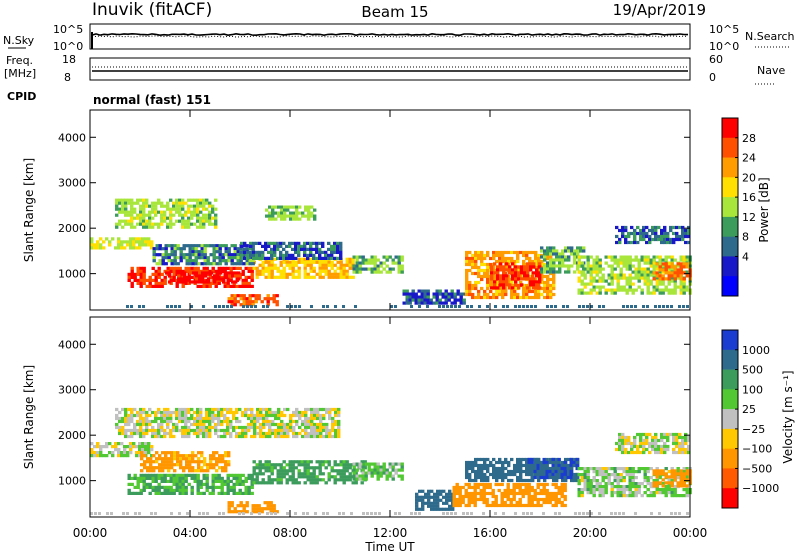 The width and height of the screenshot is (800, 554). I want to click on nsky-label: N.Sky, so click(19, 40).